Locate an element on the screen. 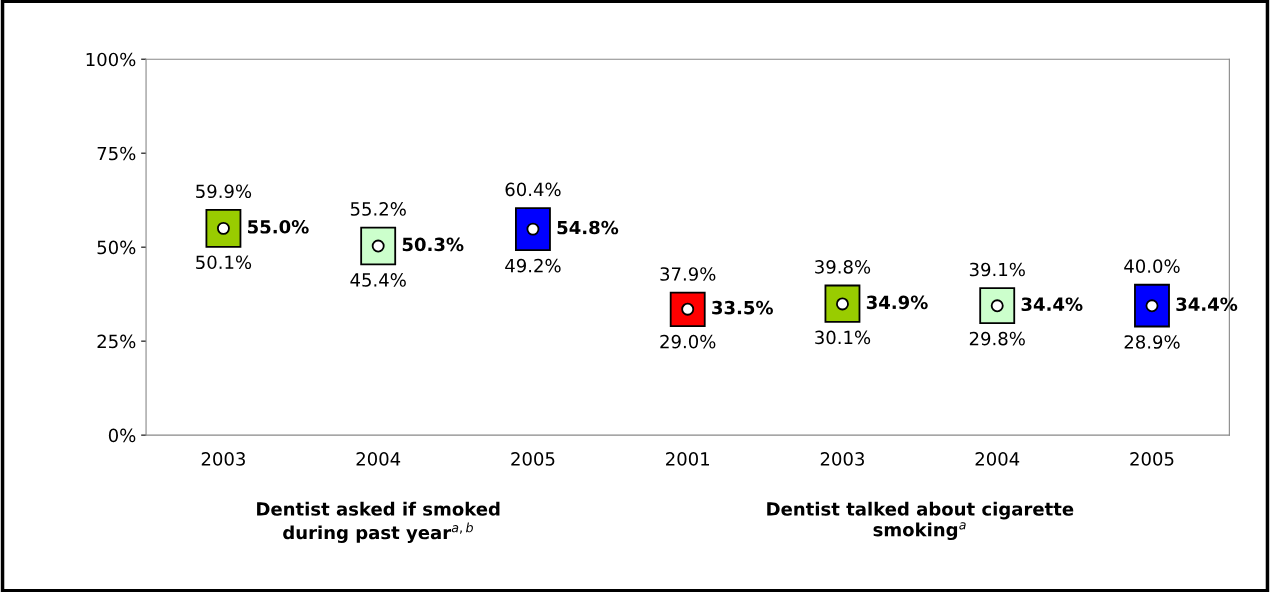 The width and height of the screenshot is (1270, 592). annotation: 29.8% is located at coordinates (997, 338).